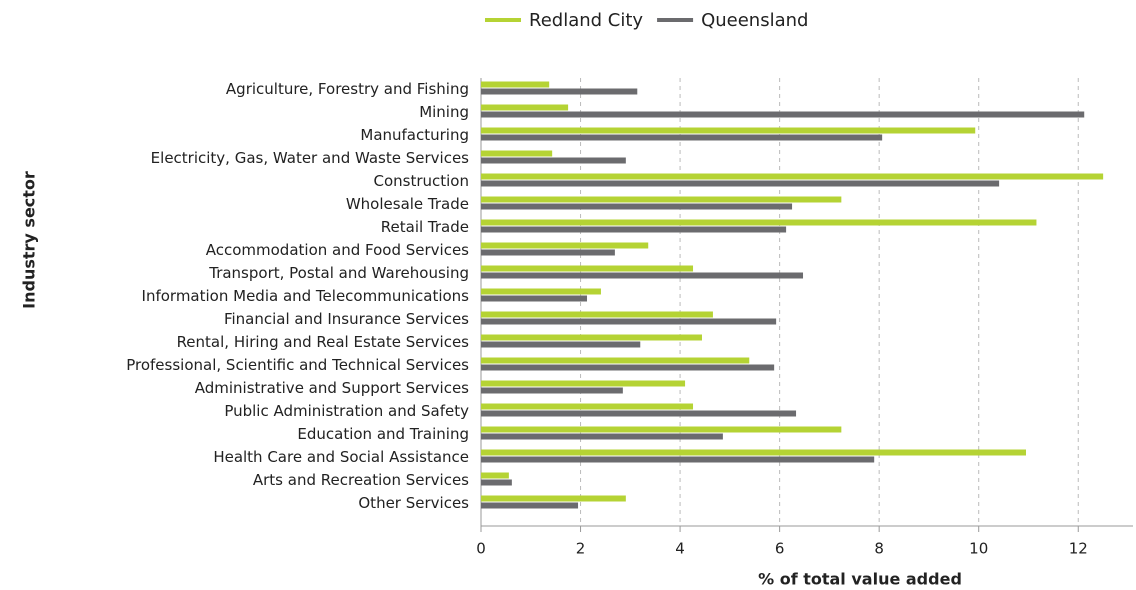 This screenshot has height=590, width=1136. I want to click on y-tick-label: Information Media and Telecommunications, so click(306, 296).